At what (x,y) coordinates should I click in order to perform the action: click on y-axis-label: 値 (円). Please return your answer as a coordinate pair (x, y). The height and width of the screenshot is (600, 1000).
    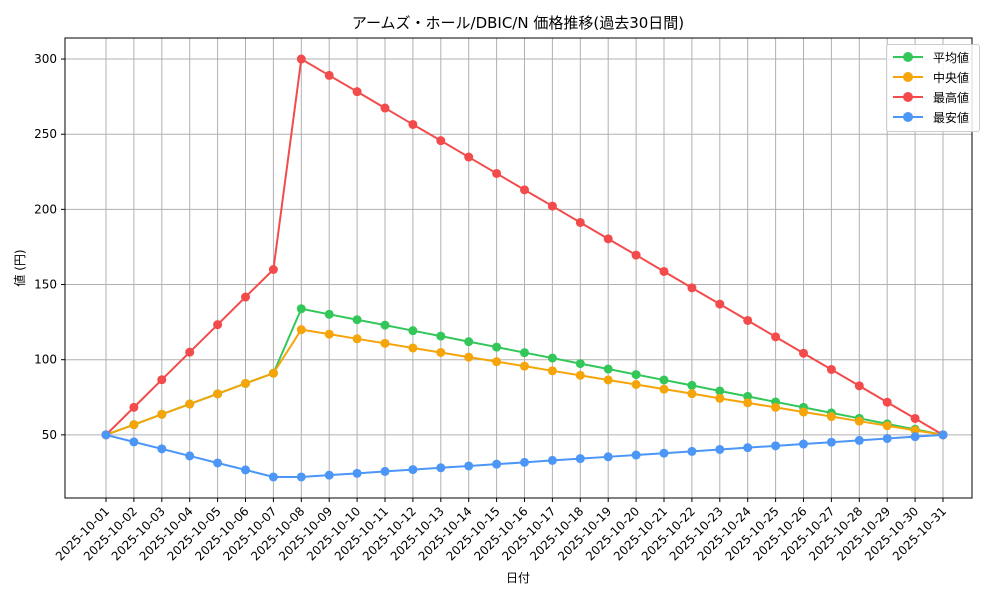
    Looking at the image, I should click on (19, 267).